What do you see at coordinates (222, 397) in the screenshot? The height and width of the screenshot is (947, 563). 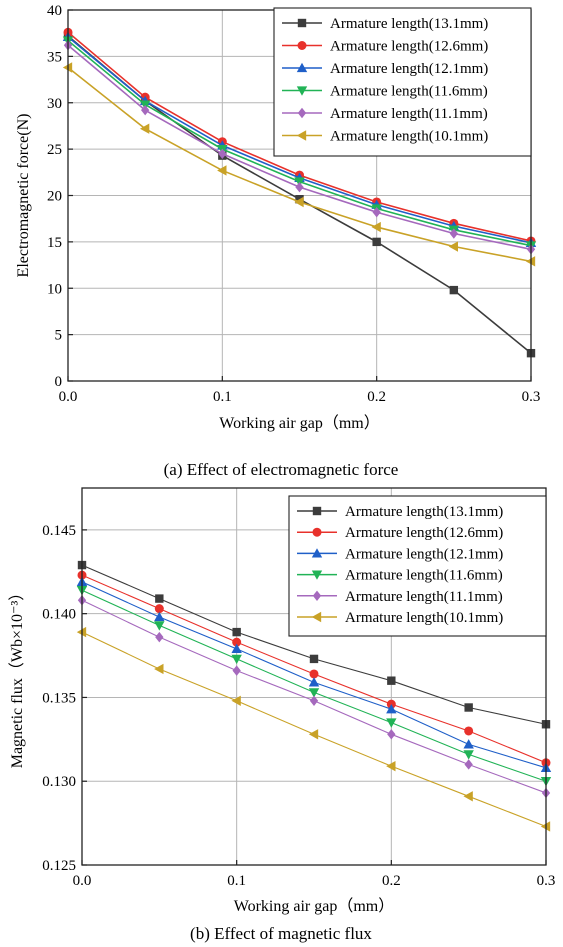 I see `x-tick-label: 0.1` at bounding box center [222, 397].